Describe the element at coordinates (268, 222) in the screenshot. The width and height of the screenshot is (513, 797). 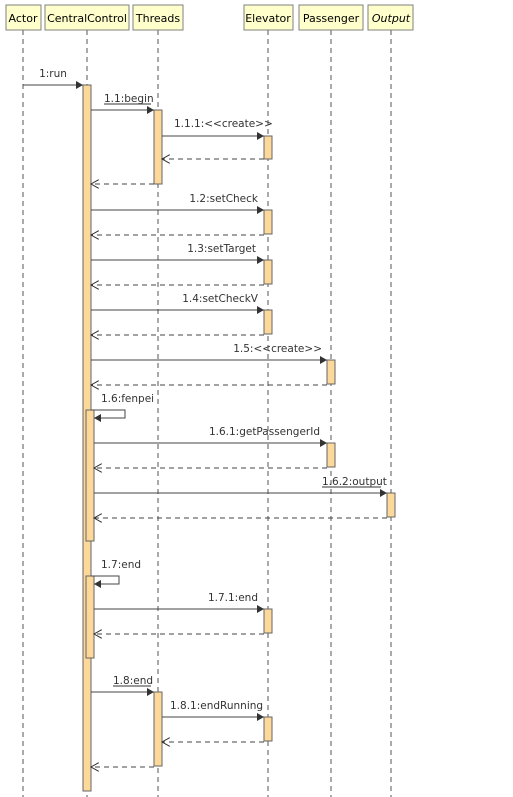
I see `activation-elevator-setcheck` at that location.